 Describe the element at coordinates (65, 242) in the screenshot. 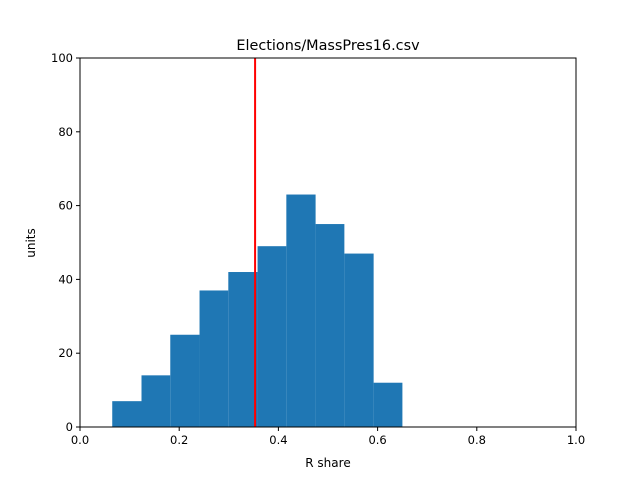

I see `y-axis-ticks: 0 20 40 60 80 100` at that location.